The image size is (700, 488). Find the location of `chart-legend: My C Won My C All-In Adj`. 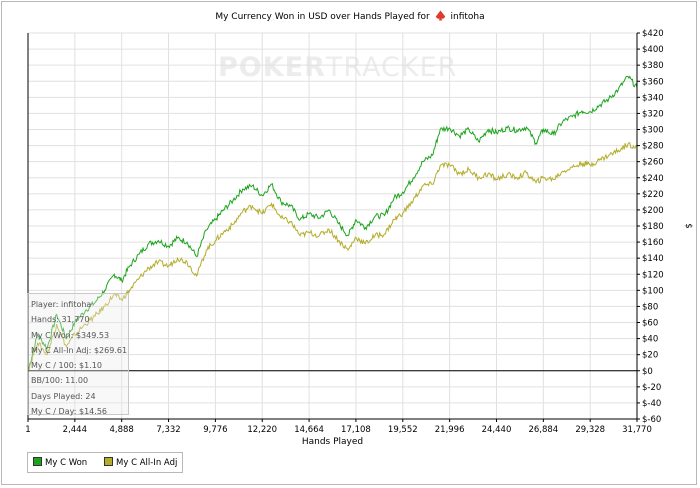

chart-legend: My C Won My C All-In Adj is located at coordinates (105, 462).